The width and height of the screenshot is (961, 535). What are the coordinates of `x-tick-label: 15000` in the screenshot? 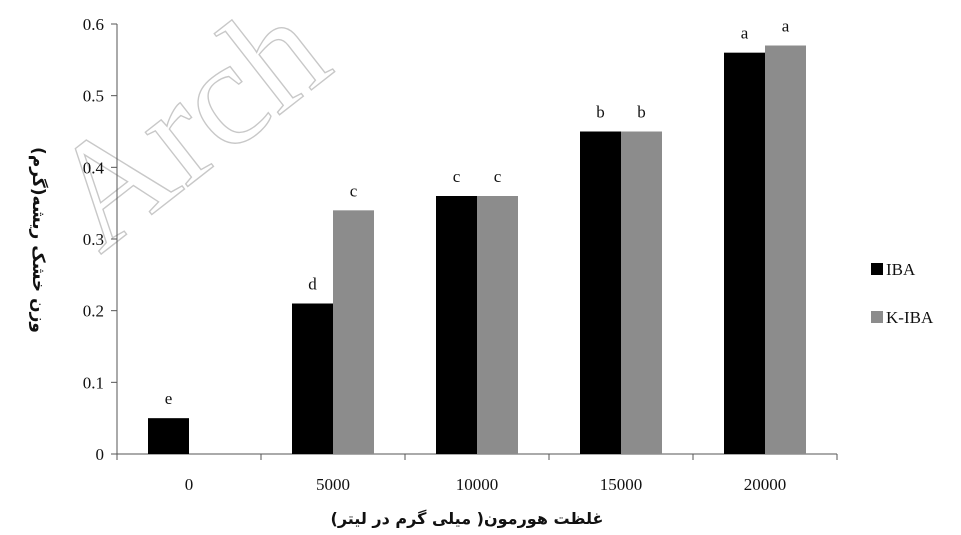 It's located at (621, 484).